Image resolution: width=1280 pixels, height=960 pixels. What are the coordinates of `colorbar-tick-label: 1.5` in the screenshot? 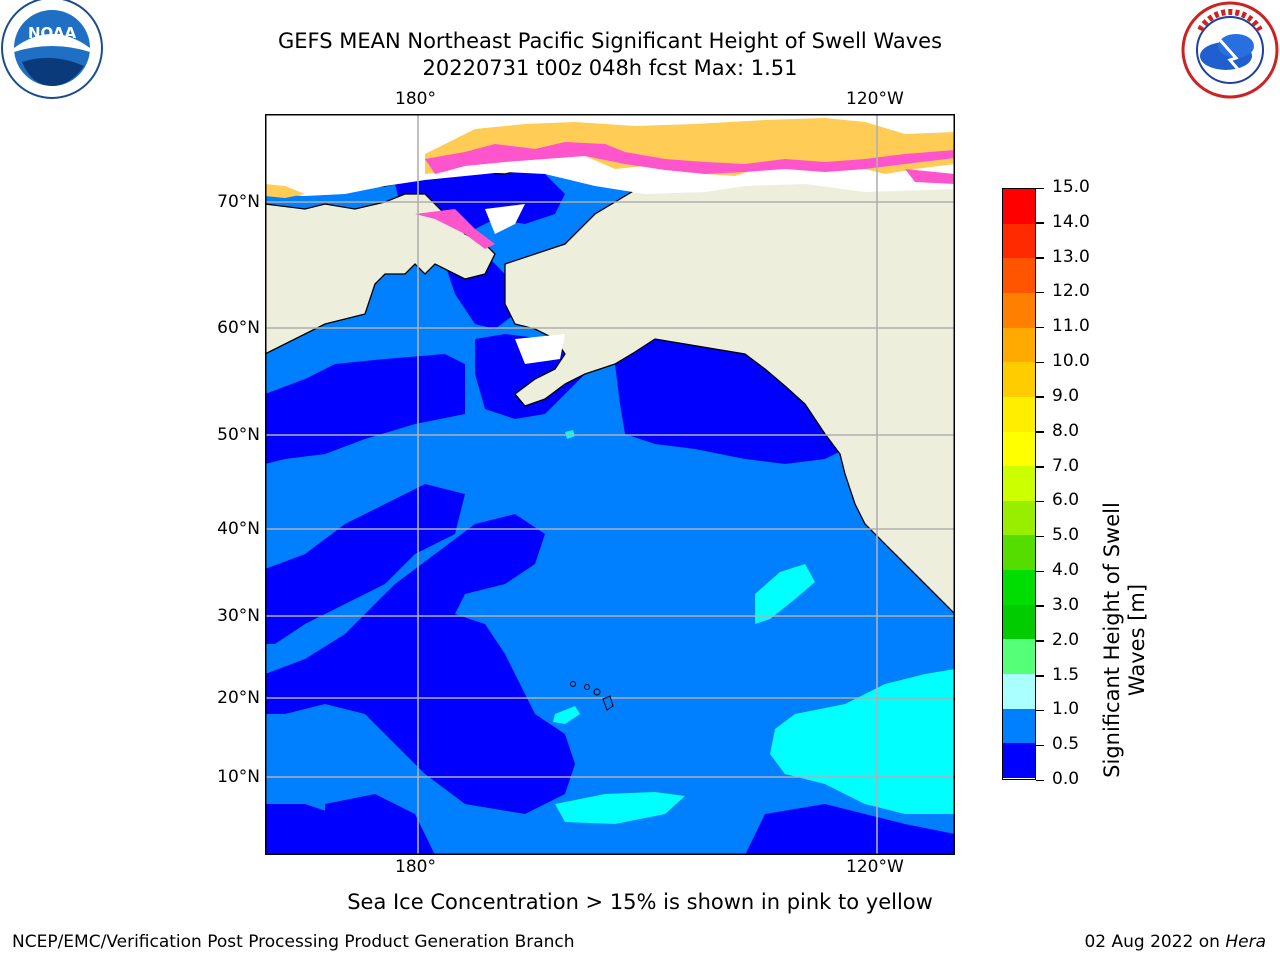 It's located at (1066, 674).